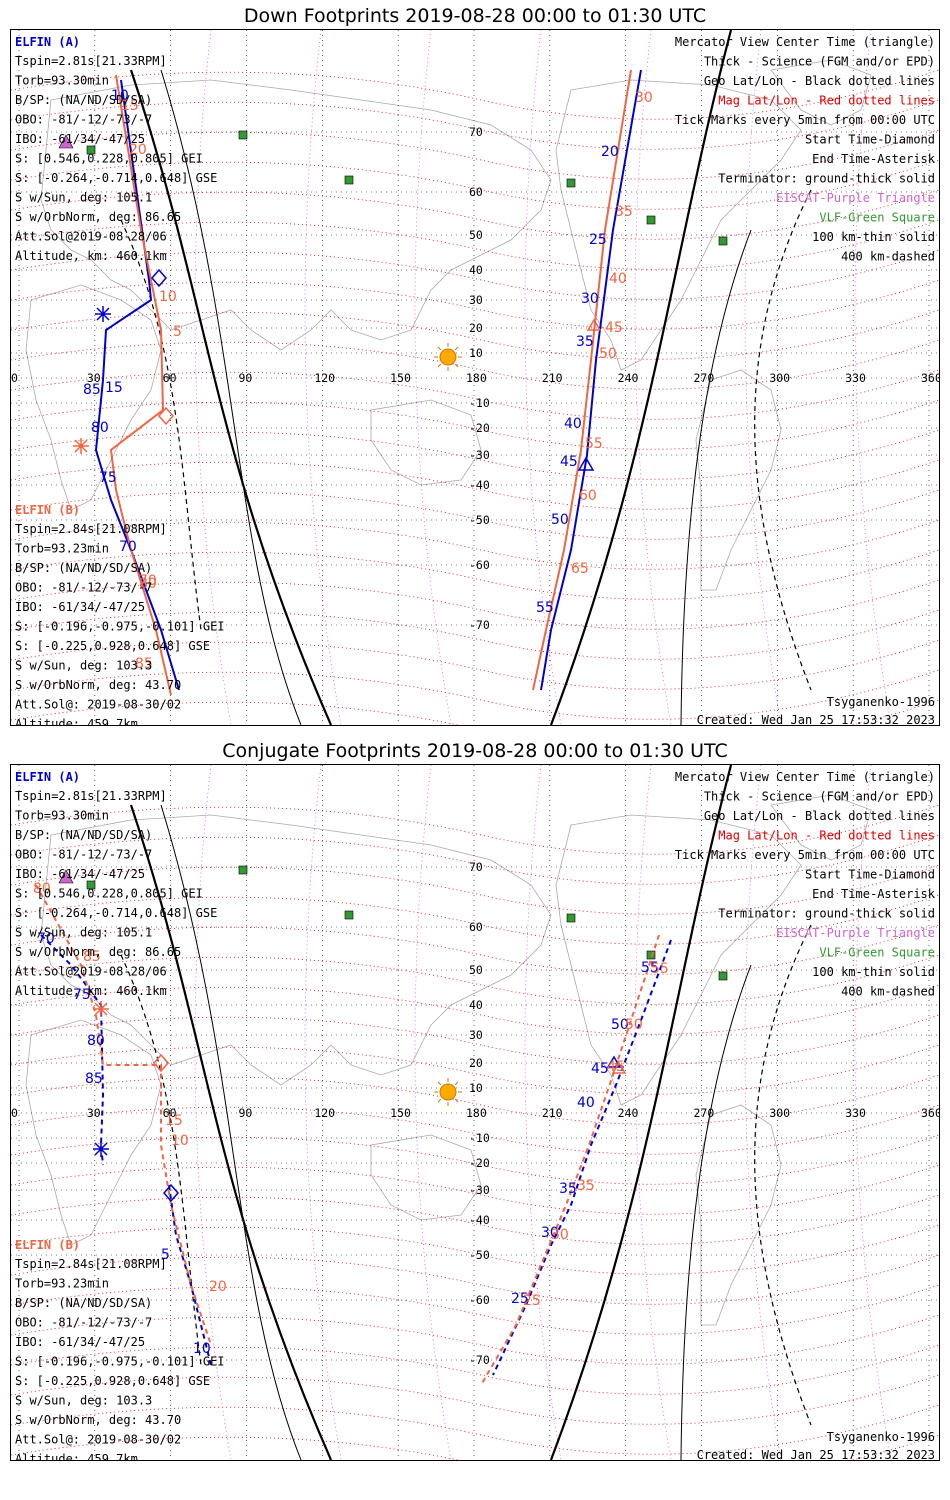 Image resolution: width=950 pixels, height=1500 pixels. Describe the element at coordinates (888, 992) in the screenshot. I see `legend-line: 400 km-dashed` at that location.